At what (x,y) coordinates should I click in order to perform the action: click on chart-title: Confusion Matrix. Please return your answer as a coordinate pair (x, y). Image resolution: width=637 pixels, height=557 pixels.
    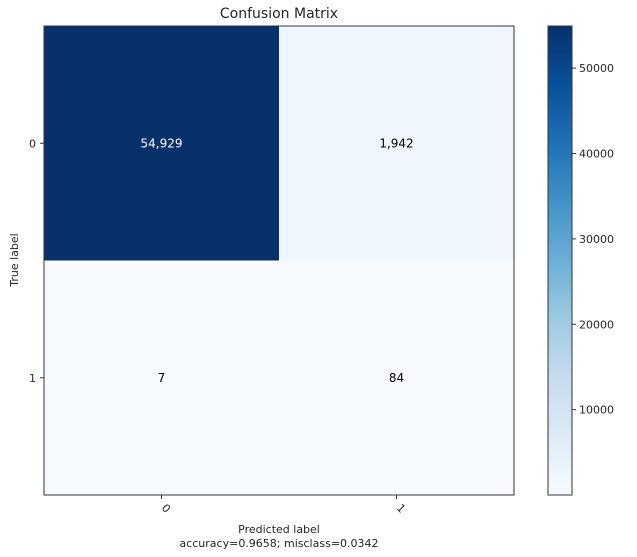
    Looking at the image, I should click on (279, 14).